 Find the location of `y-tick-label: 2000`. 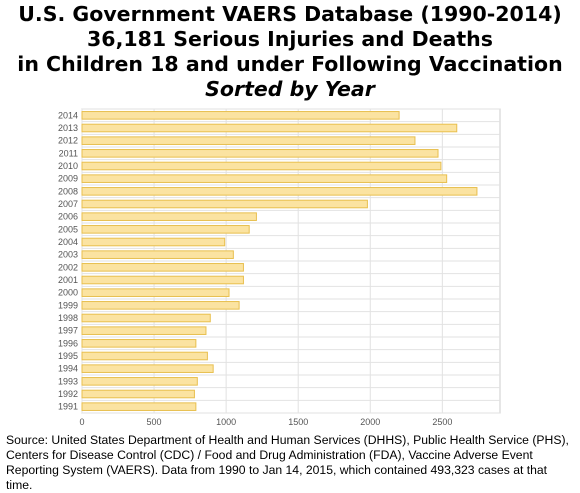

y-tick-label: 2000 is located at coordinates (68, 293).